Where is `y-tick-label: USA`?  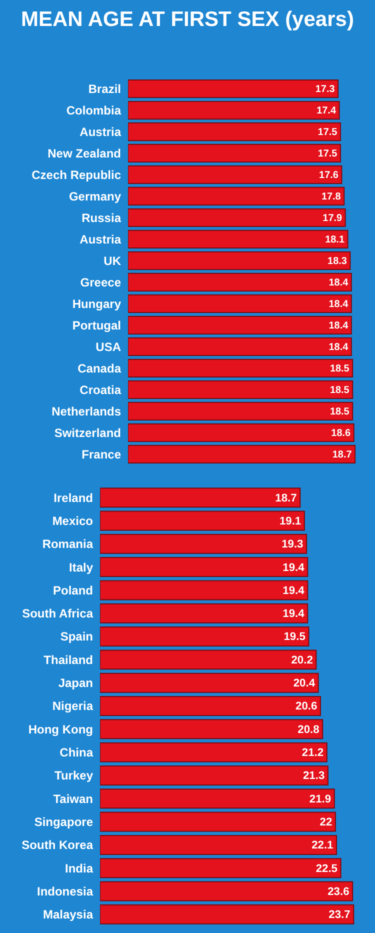 y-tick-label: USA is located at coordinates (109, 347).